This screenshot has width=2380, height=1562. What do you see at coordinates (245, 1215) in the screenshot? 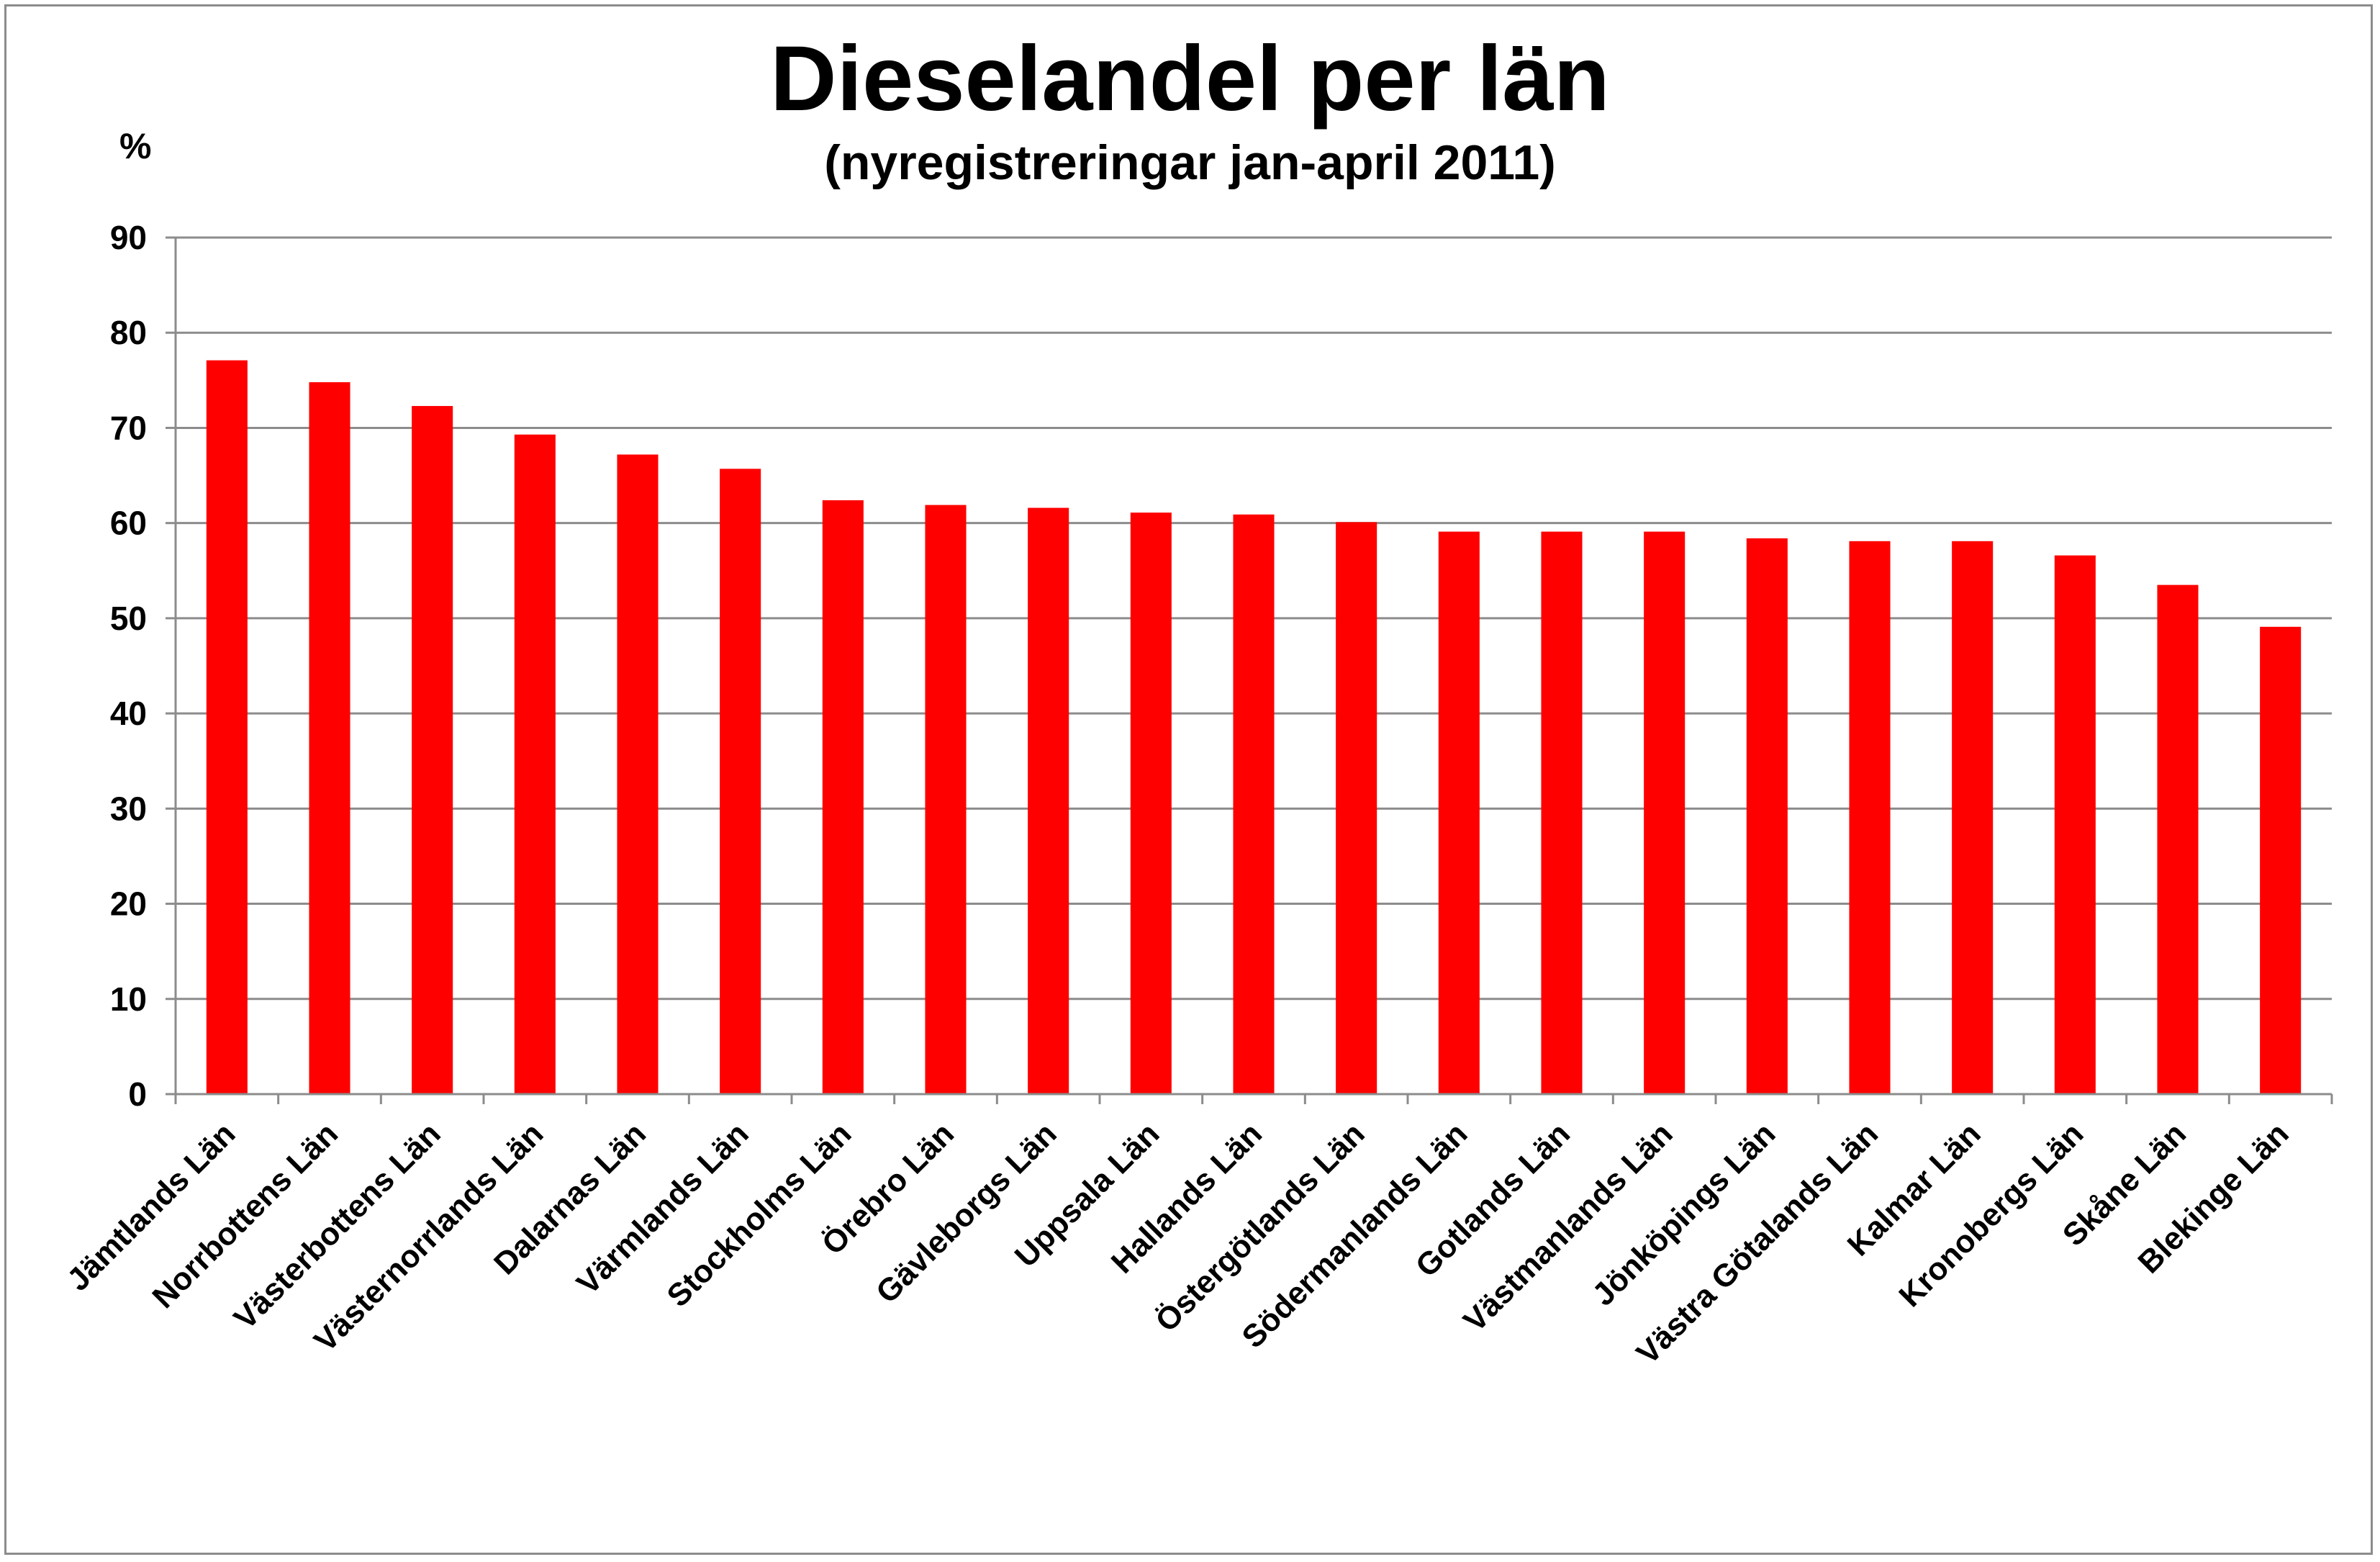
I see `x-tick-label: Norrbottens Län` at bounding box center [245, 1215].